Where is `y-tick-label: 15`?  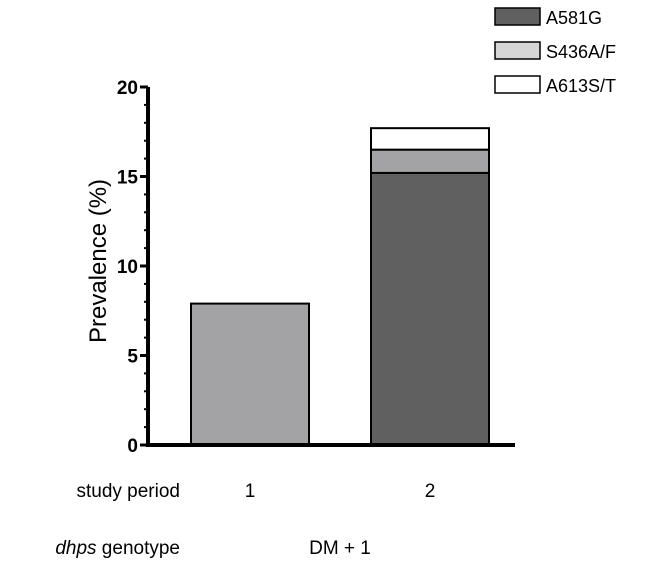
y-tick-label: 15 is located at coordinates (128, 178).